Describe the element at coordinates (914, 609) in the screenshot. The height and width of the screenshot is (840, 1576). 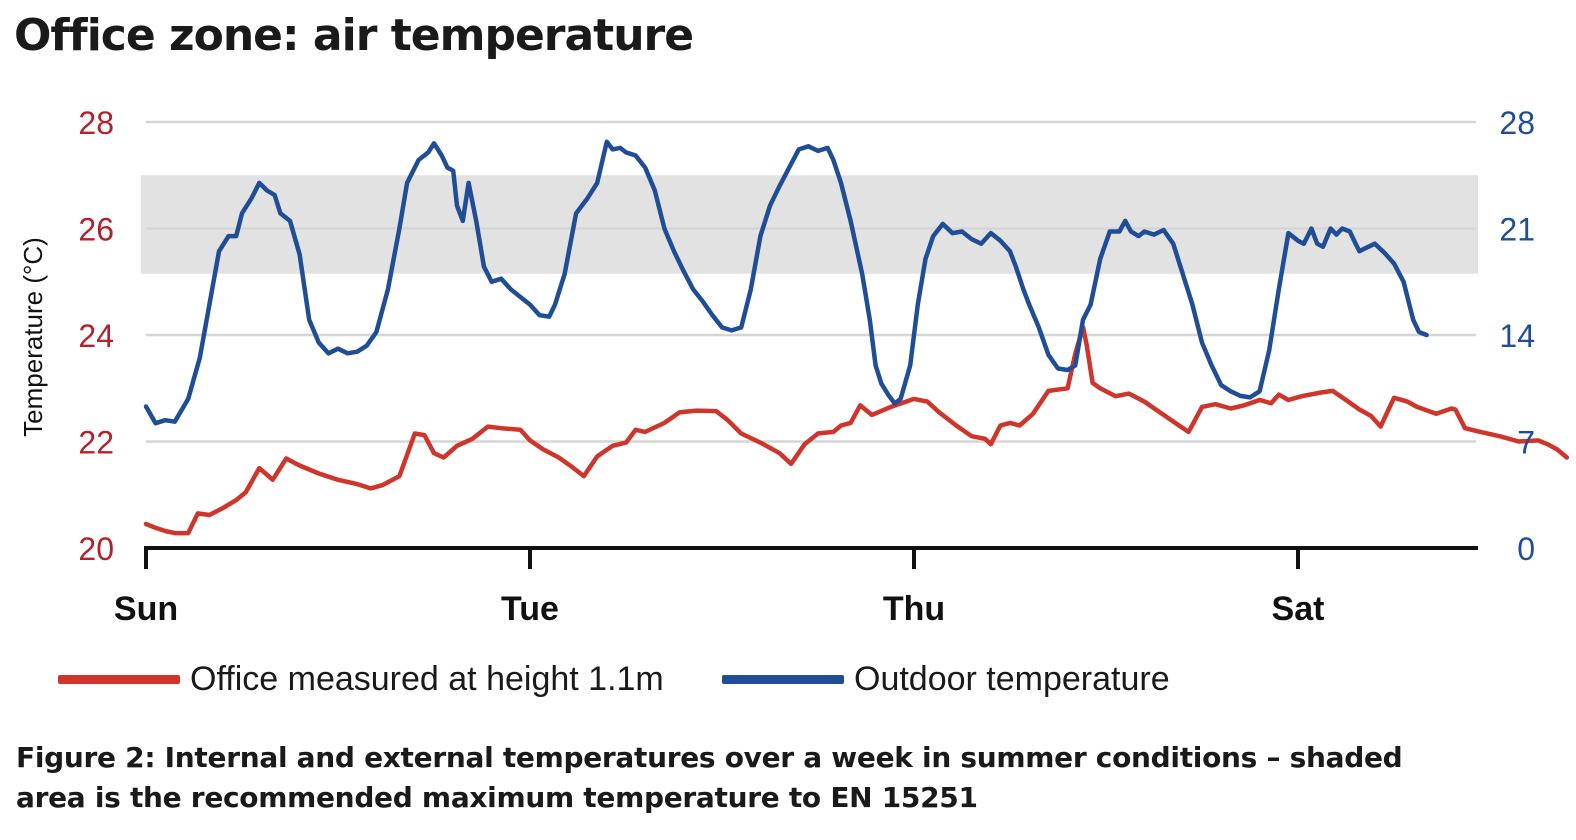
I see `x-tick-label: Thu` at that location.